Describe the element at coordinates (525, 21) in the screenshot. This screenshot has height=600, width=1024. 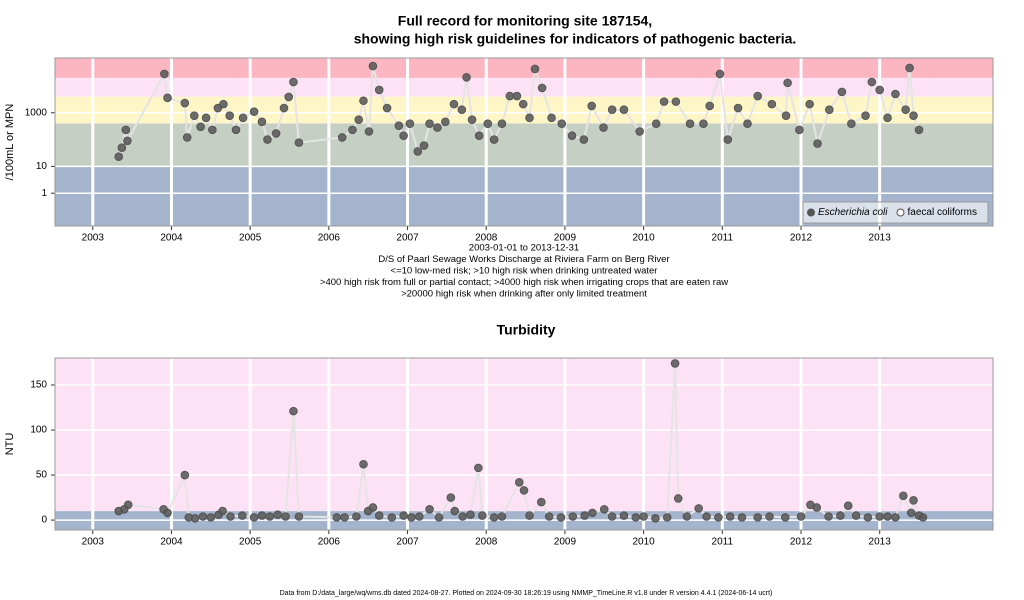
I see `chart-title: Full record for monitoring site 187154,` at that location.